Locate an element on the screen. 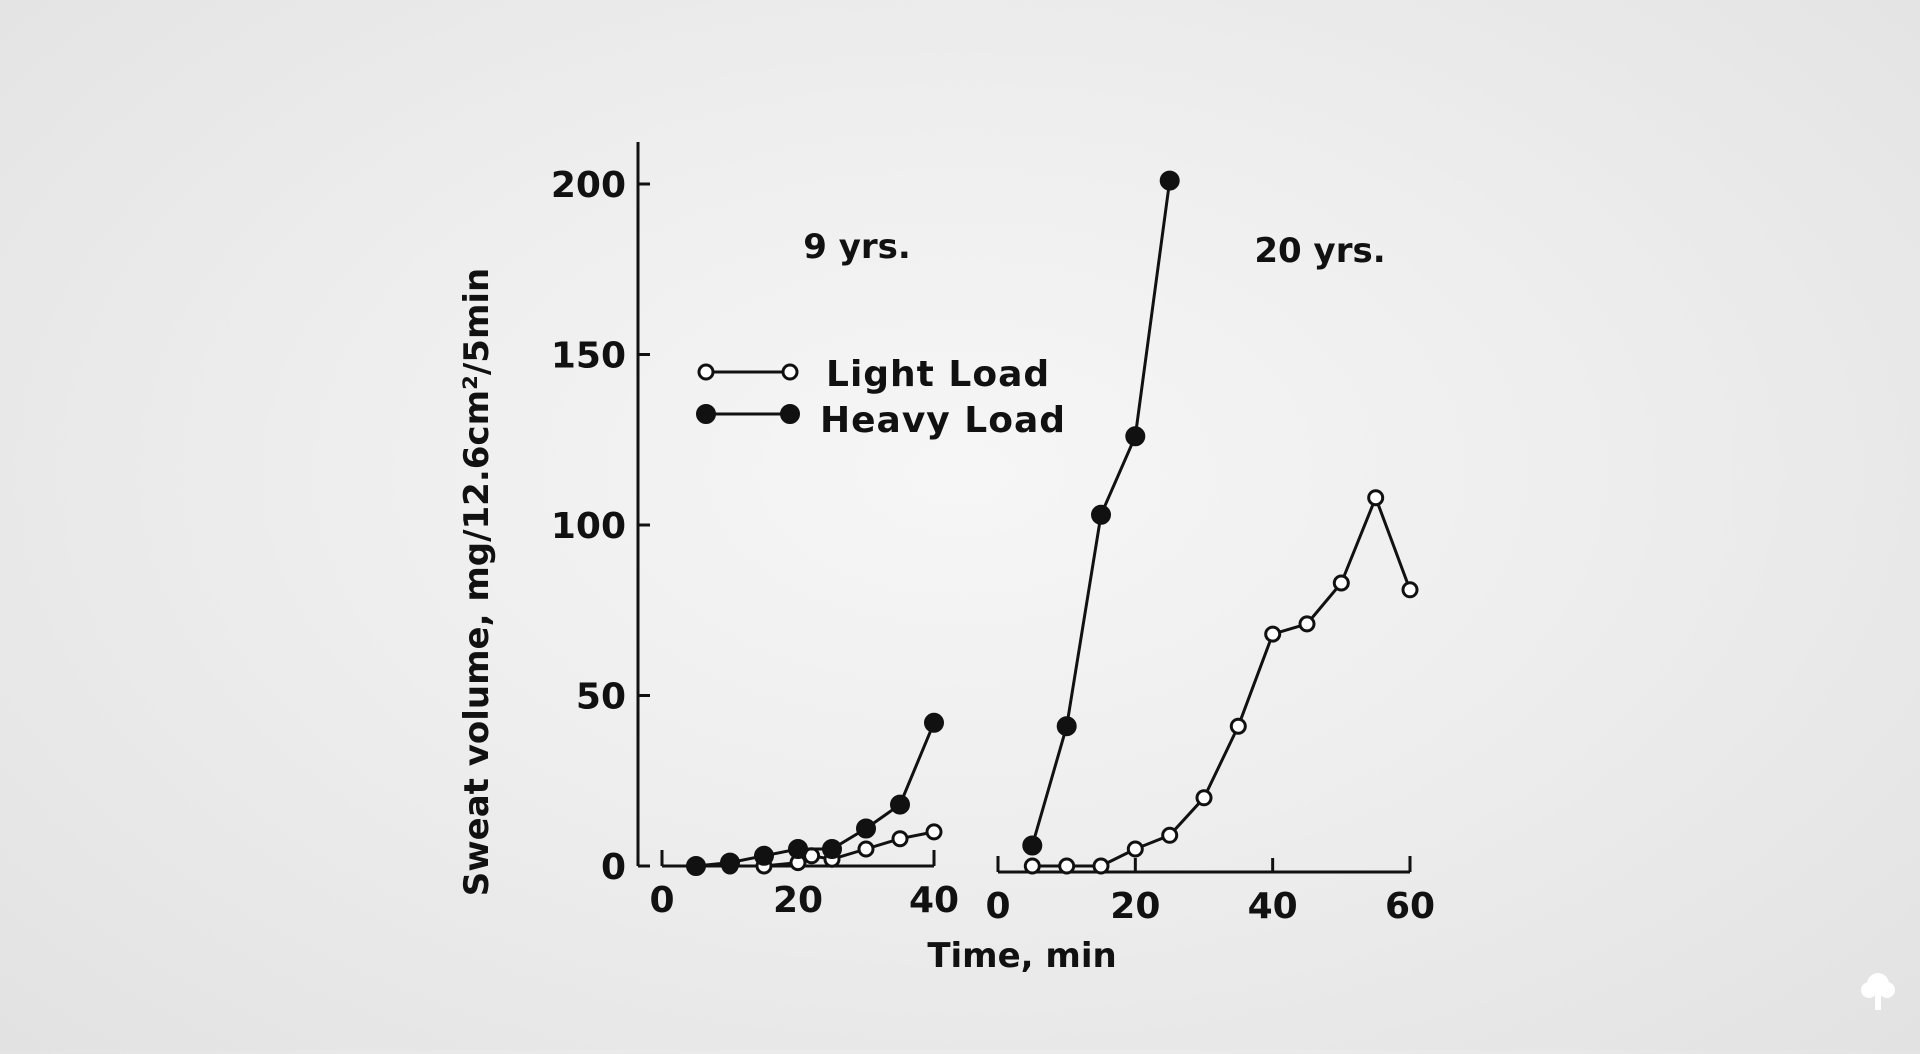  y-tick-label-50: 50 is located at coordinates (601, 697).